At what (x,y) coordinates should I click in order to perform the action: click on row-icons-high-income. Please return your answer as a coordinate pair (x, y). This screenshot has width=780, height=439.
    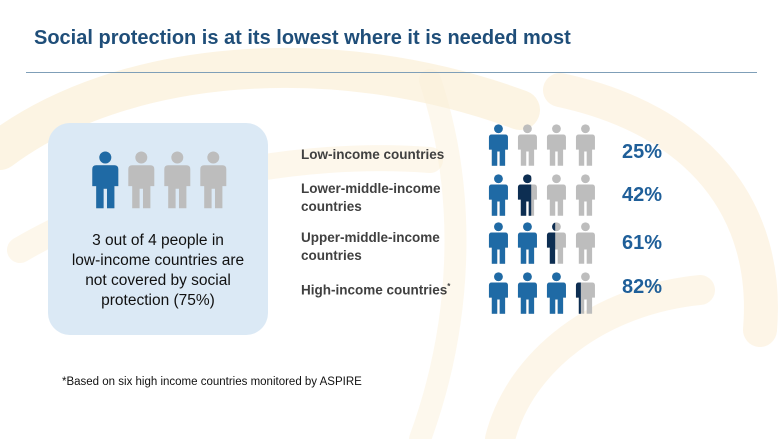
    Looking at the image, I should click on (546, 294).